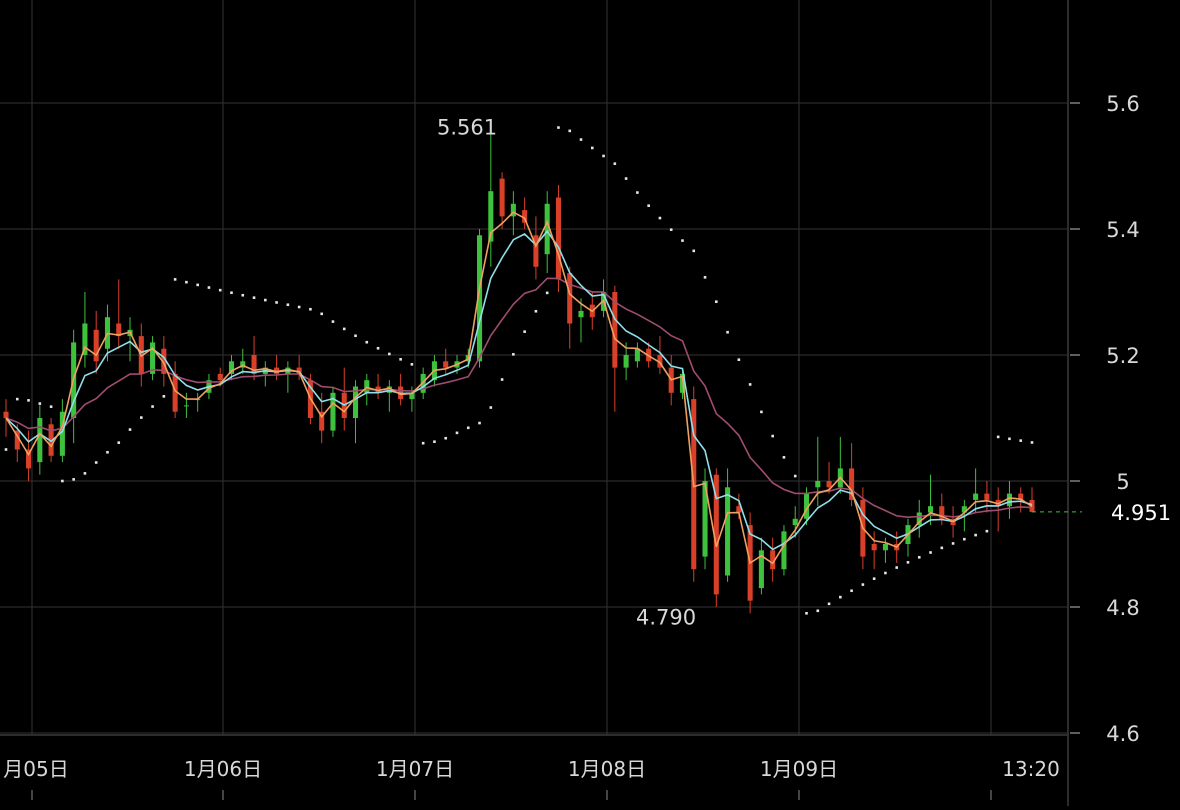  Describe the element at coordinates (1122, 104) in the screenshot. I see `y-tick-label: 5.6` at that location.